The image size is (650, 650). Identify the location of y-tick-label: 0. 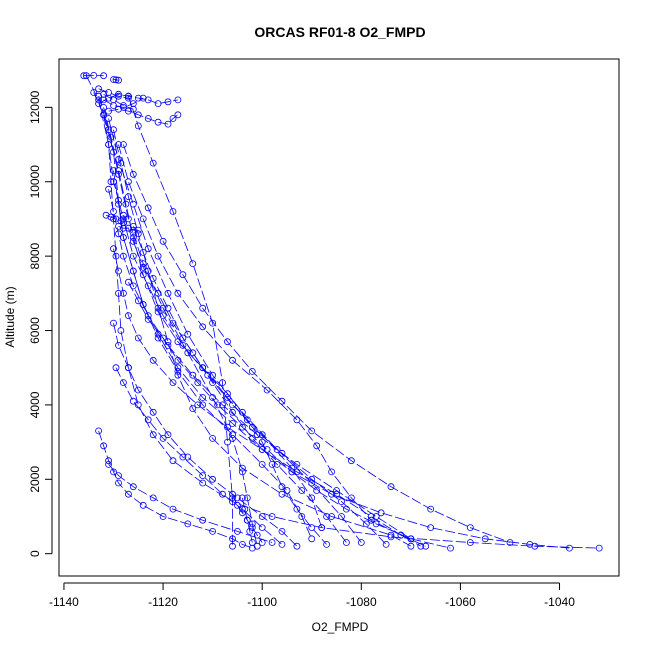
(35, 553).